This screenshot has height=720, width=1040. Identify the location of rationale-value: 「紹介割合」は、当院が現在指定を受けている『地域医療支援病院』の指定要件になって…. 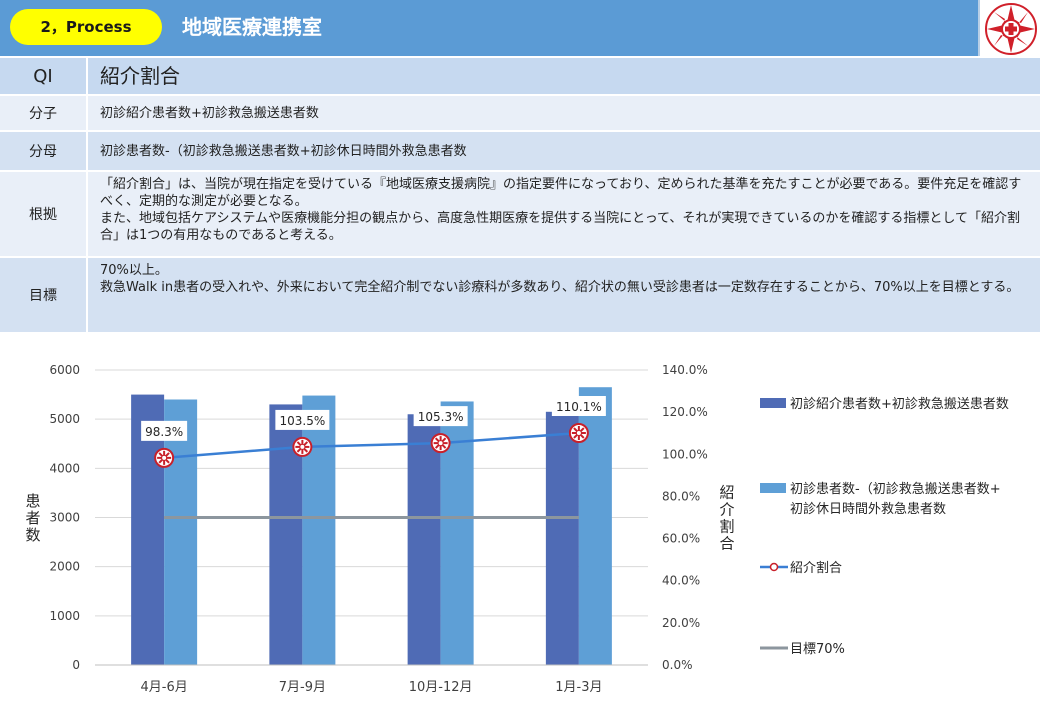
(564, 214).